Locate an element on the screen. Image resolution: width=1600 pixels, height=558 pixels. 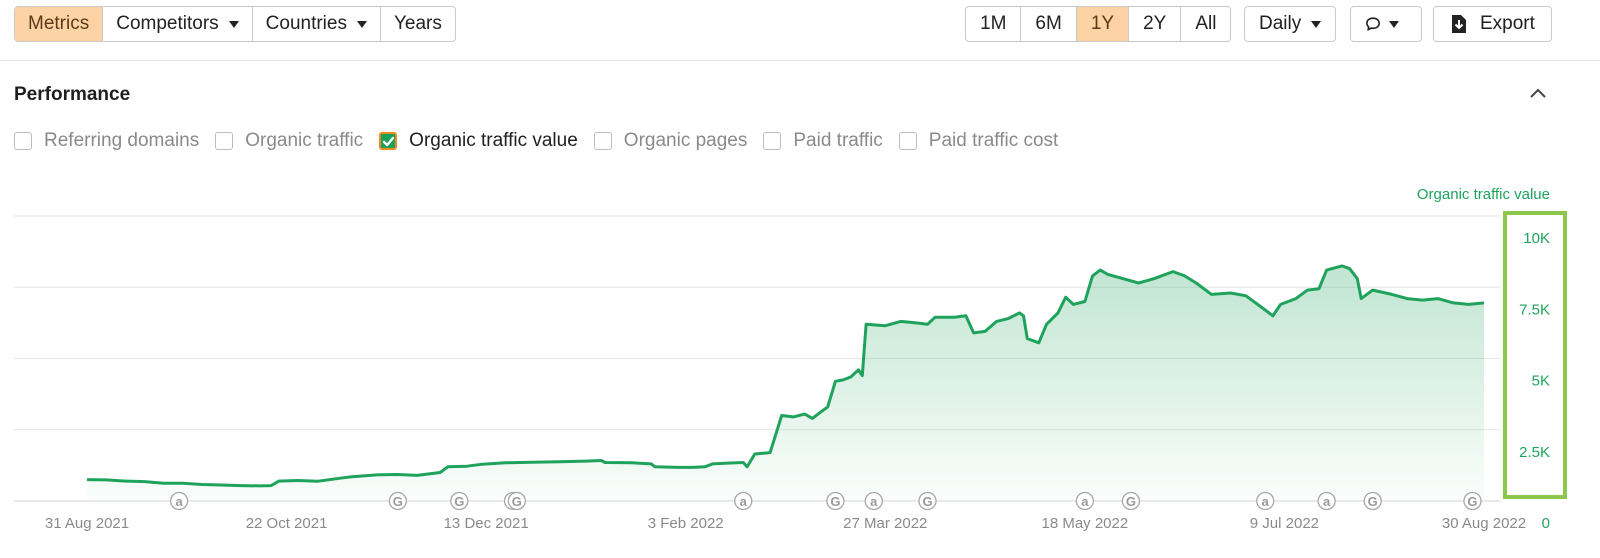
x-tick-label: 3 Feb 2022 is located at coordinates (686, 523).